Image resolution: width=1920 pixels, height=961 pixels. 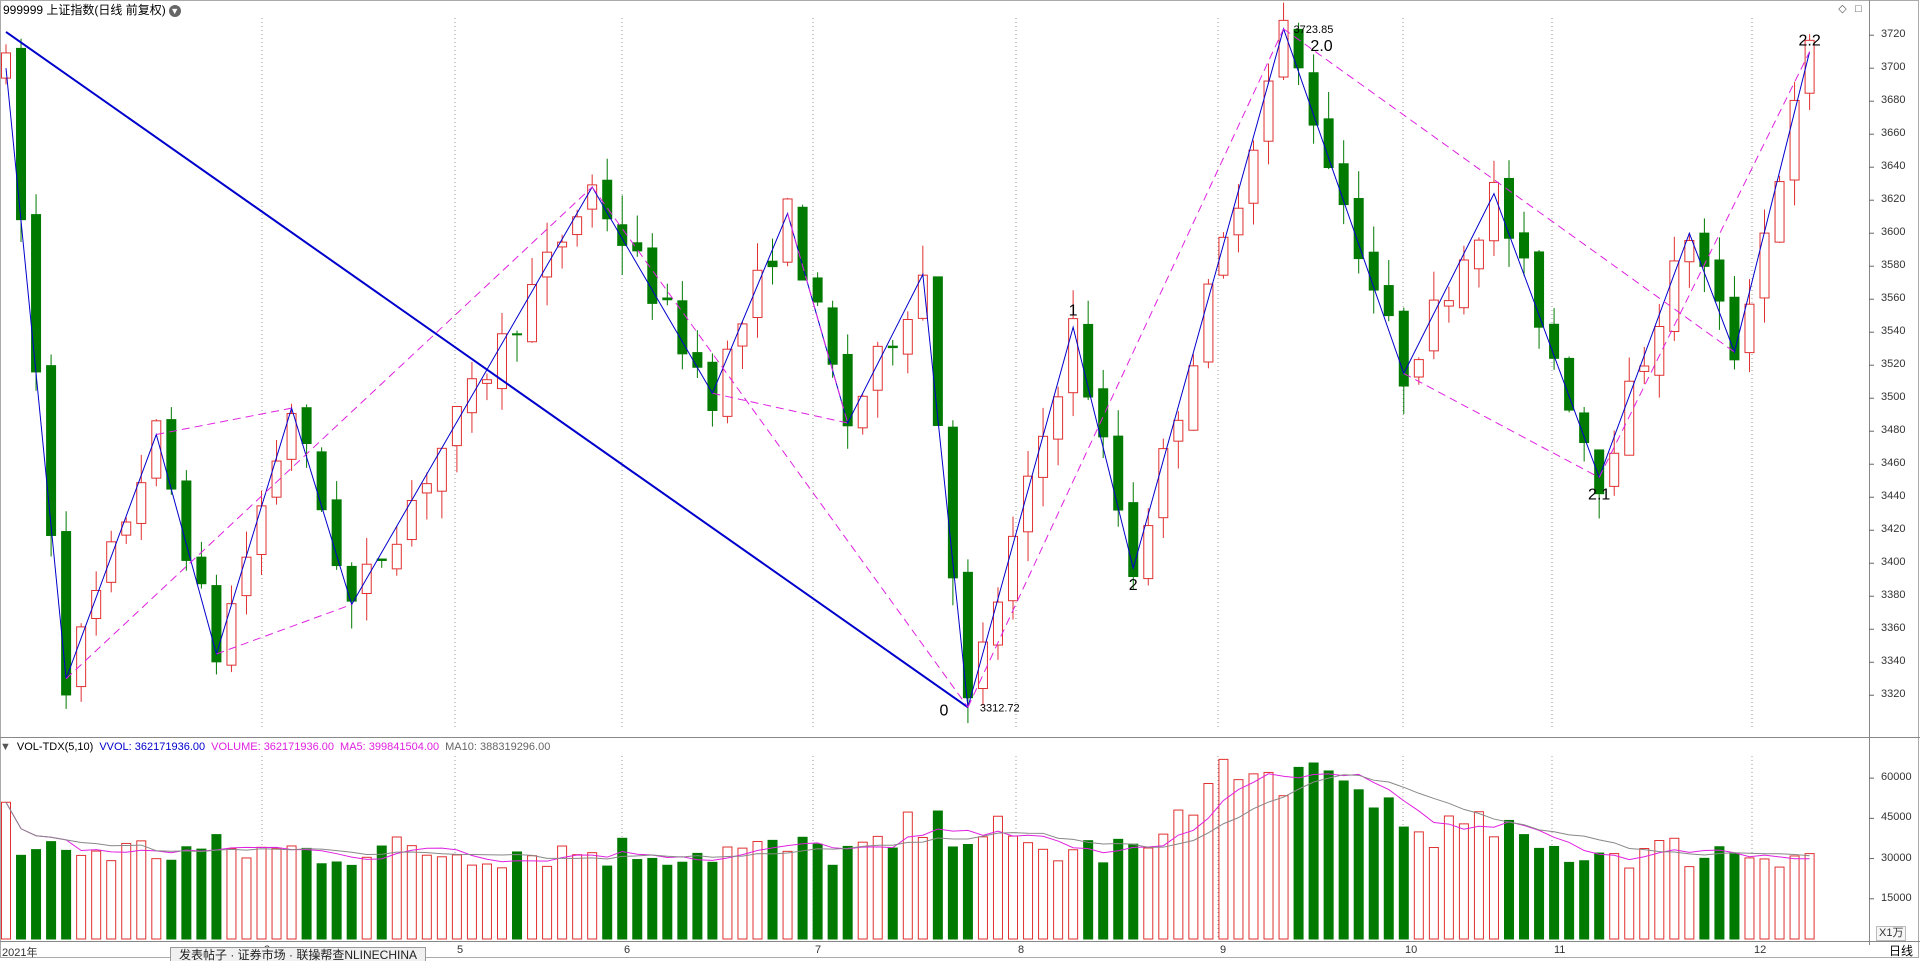 What do you see at coordinates (1858, 9) in the screenshot?
I see `window-restore-icon: □` at bounding box center [1858, 9].